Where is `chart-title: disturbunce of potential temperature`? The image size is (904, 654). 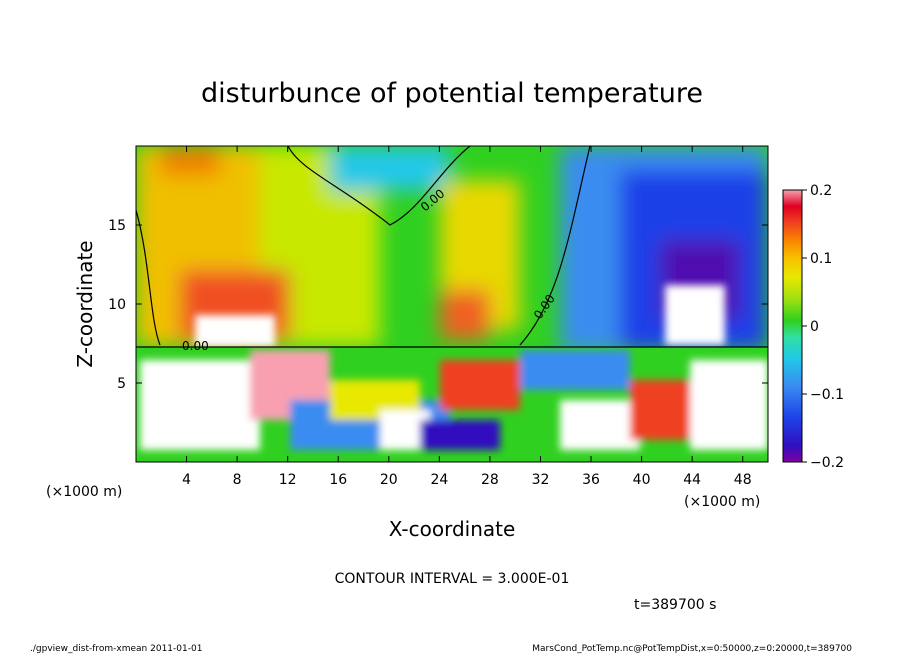 chart-title: disturbunce of potential temperature is located at coordinates (452, 93).